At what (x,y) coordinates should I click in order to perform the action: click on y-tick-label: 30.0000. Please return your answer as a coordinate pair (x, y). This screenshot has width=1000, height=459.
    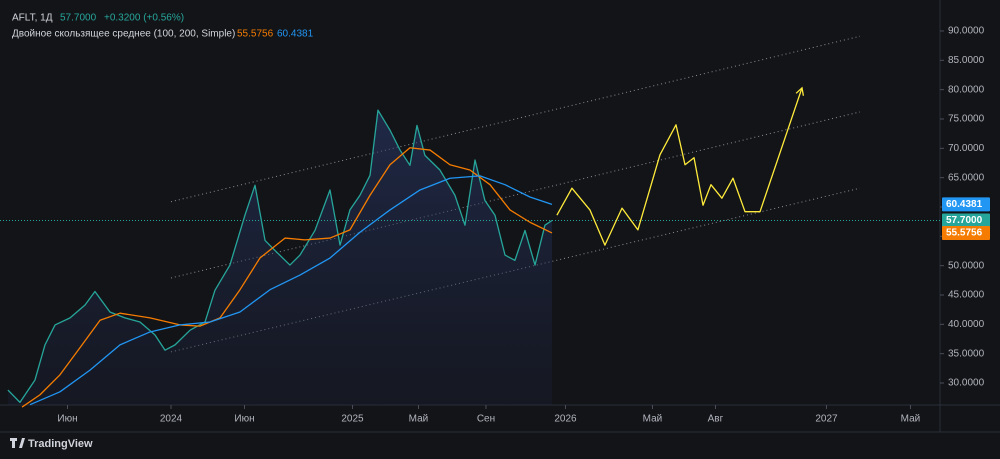
    Looking at the image, I should click on (966, 383).